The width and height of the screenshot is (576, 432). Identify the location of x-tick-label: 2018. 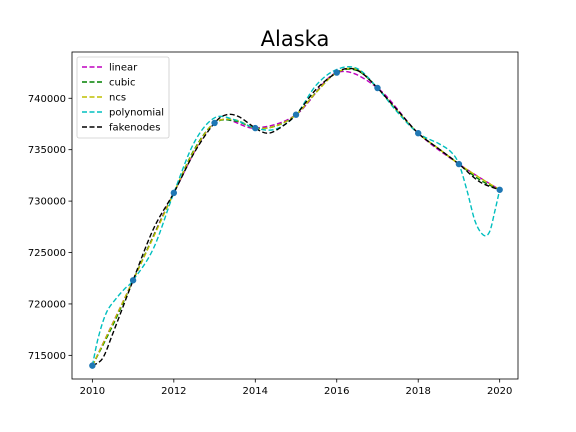
(417, 391).